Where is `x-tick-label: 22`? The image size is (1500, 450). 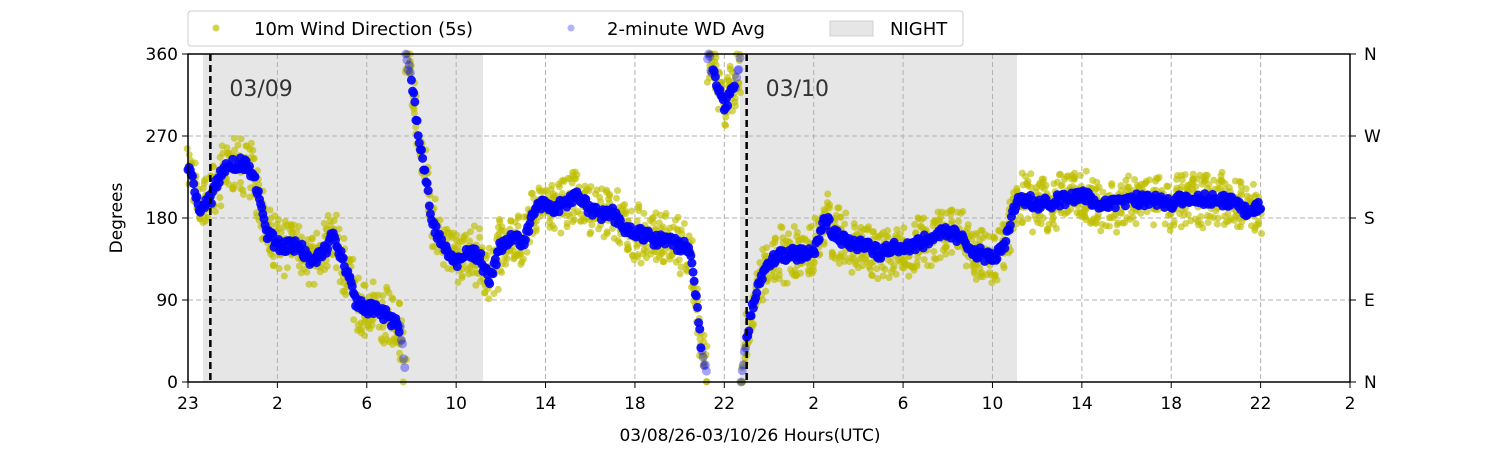
x-tick-label: 22 is located at coordinates (1261, 404).